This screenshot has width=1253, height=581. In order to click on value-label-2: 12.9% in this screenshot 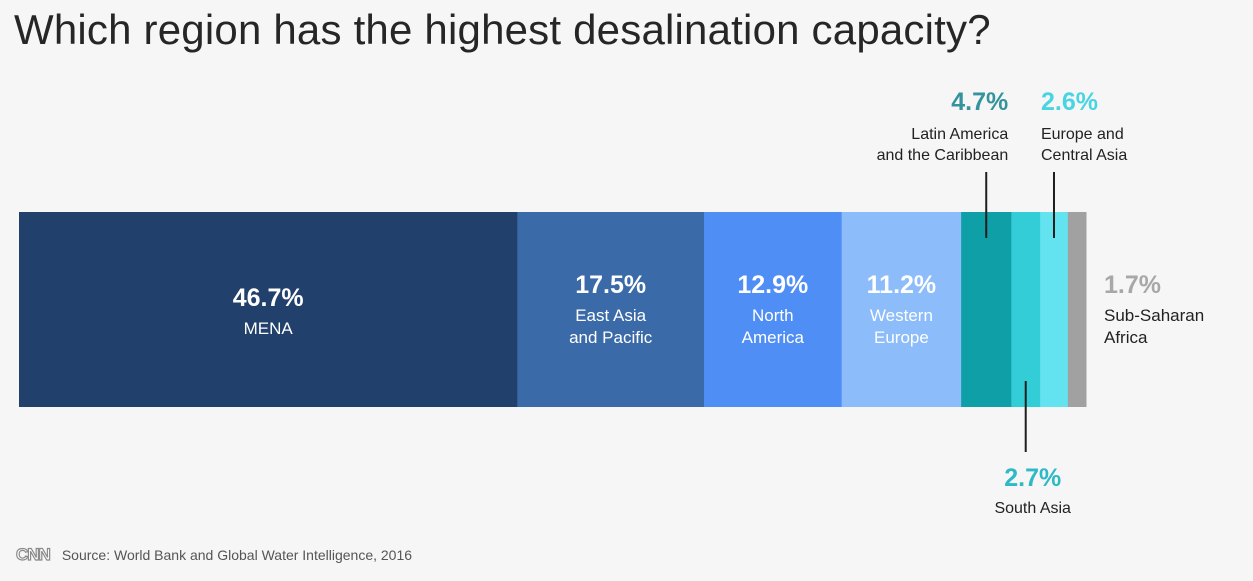, I will do `click(772, 285)`.